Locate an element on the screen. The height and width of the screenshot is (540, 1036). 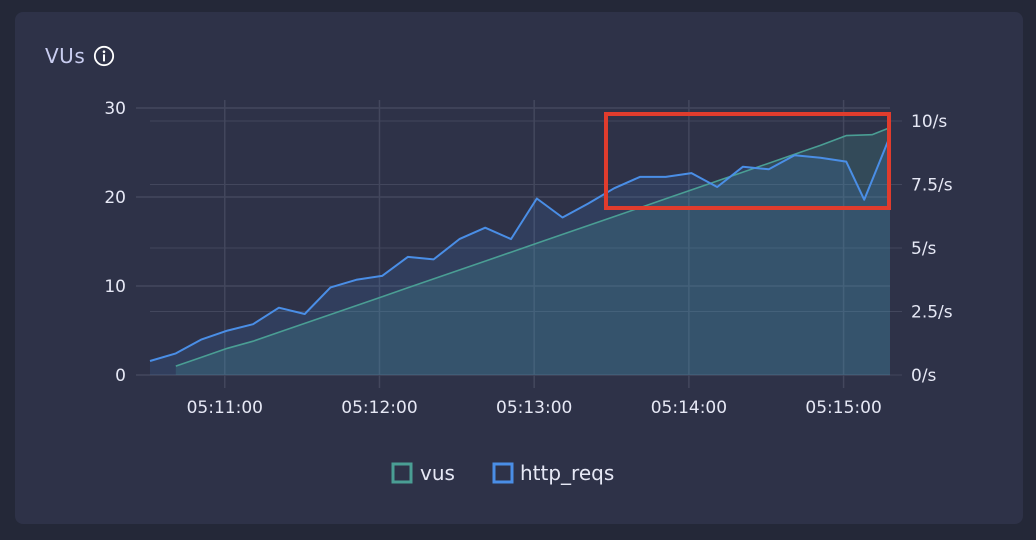
highlight-annotation is located at coordinates (747, 161).